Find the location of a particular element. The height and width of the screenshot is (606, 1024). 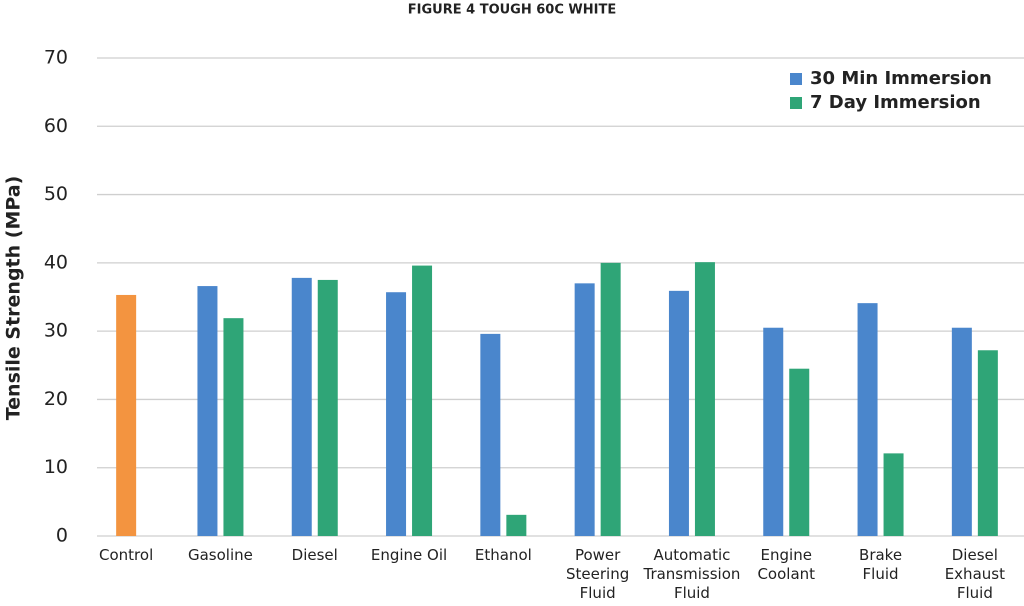

chart-title: FIGURE 4 TOUGH 60C WHITE is located at coordinates (512, 10).